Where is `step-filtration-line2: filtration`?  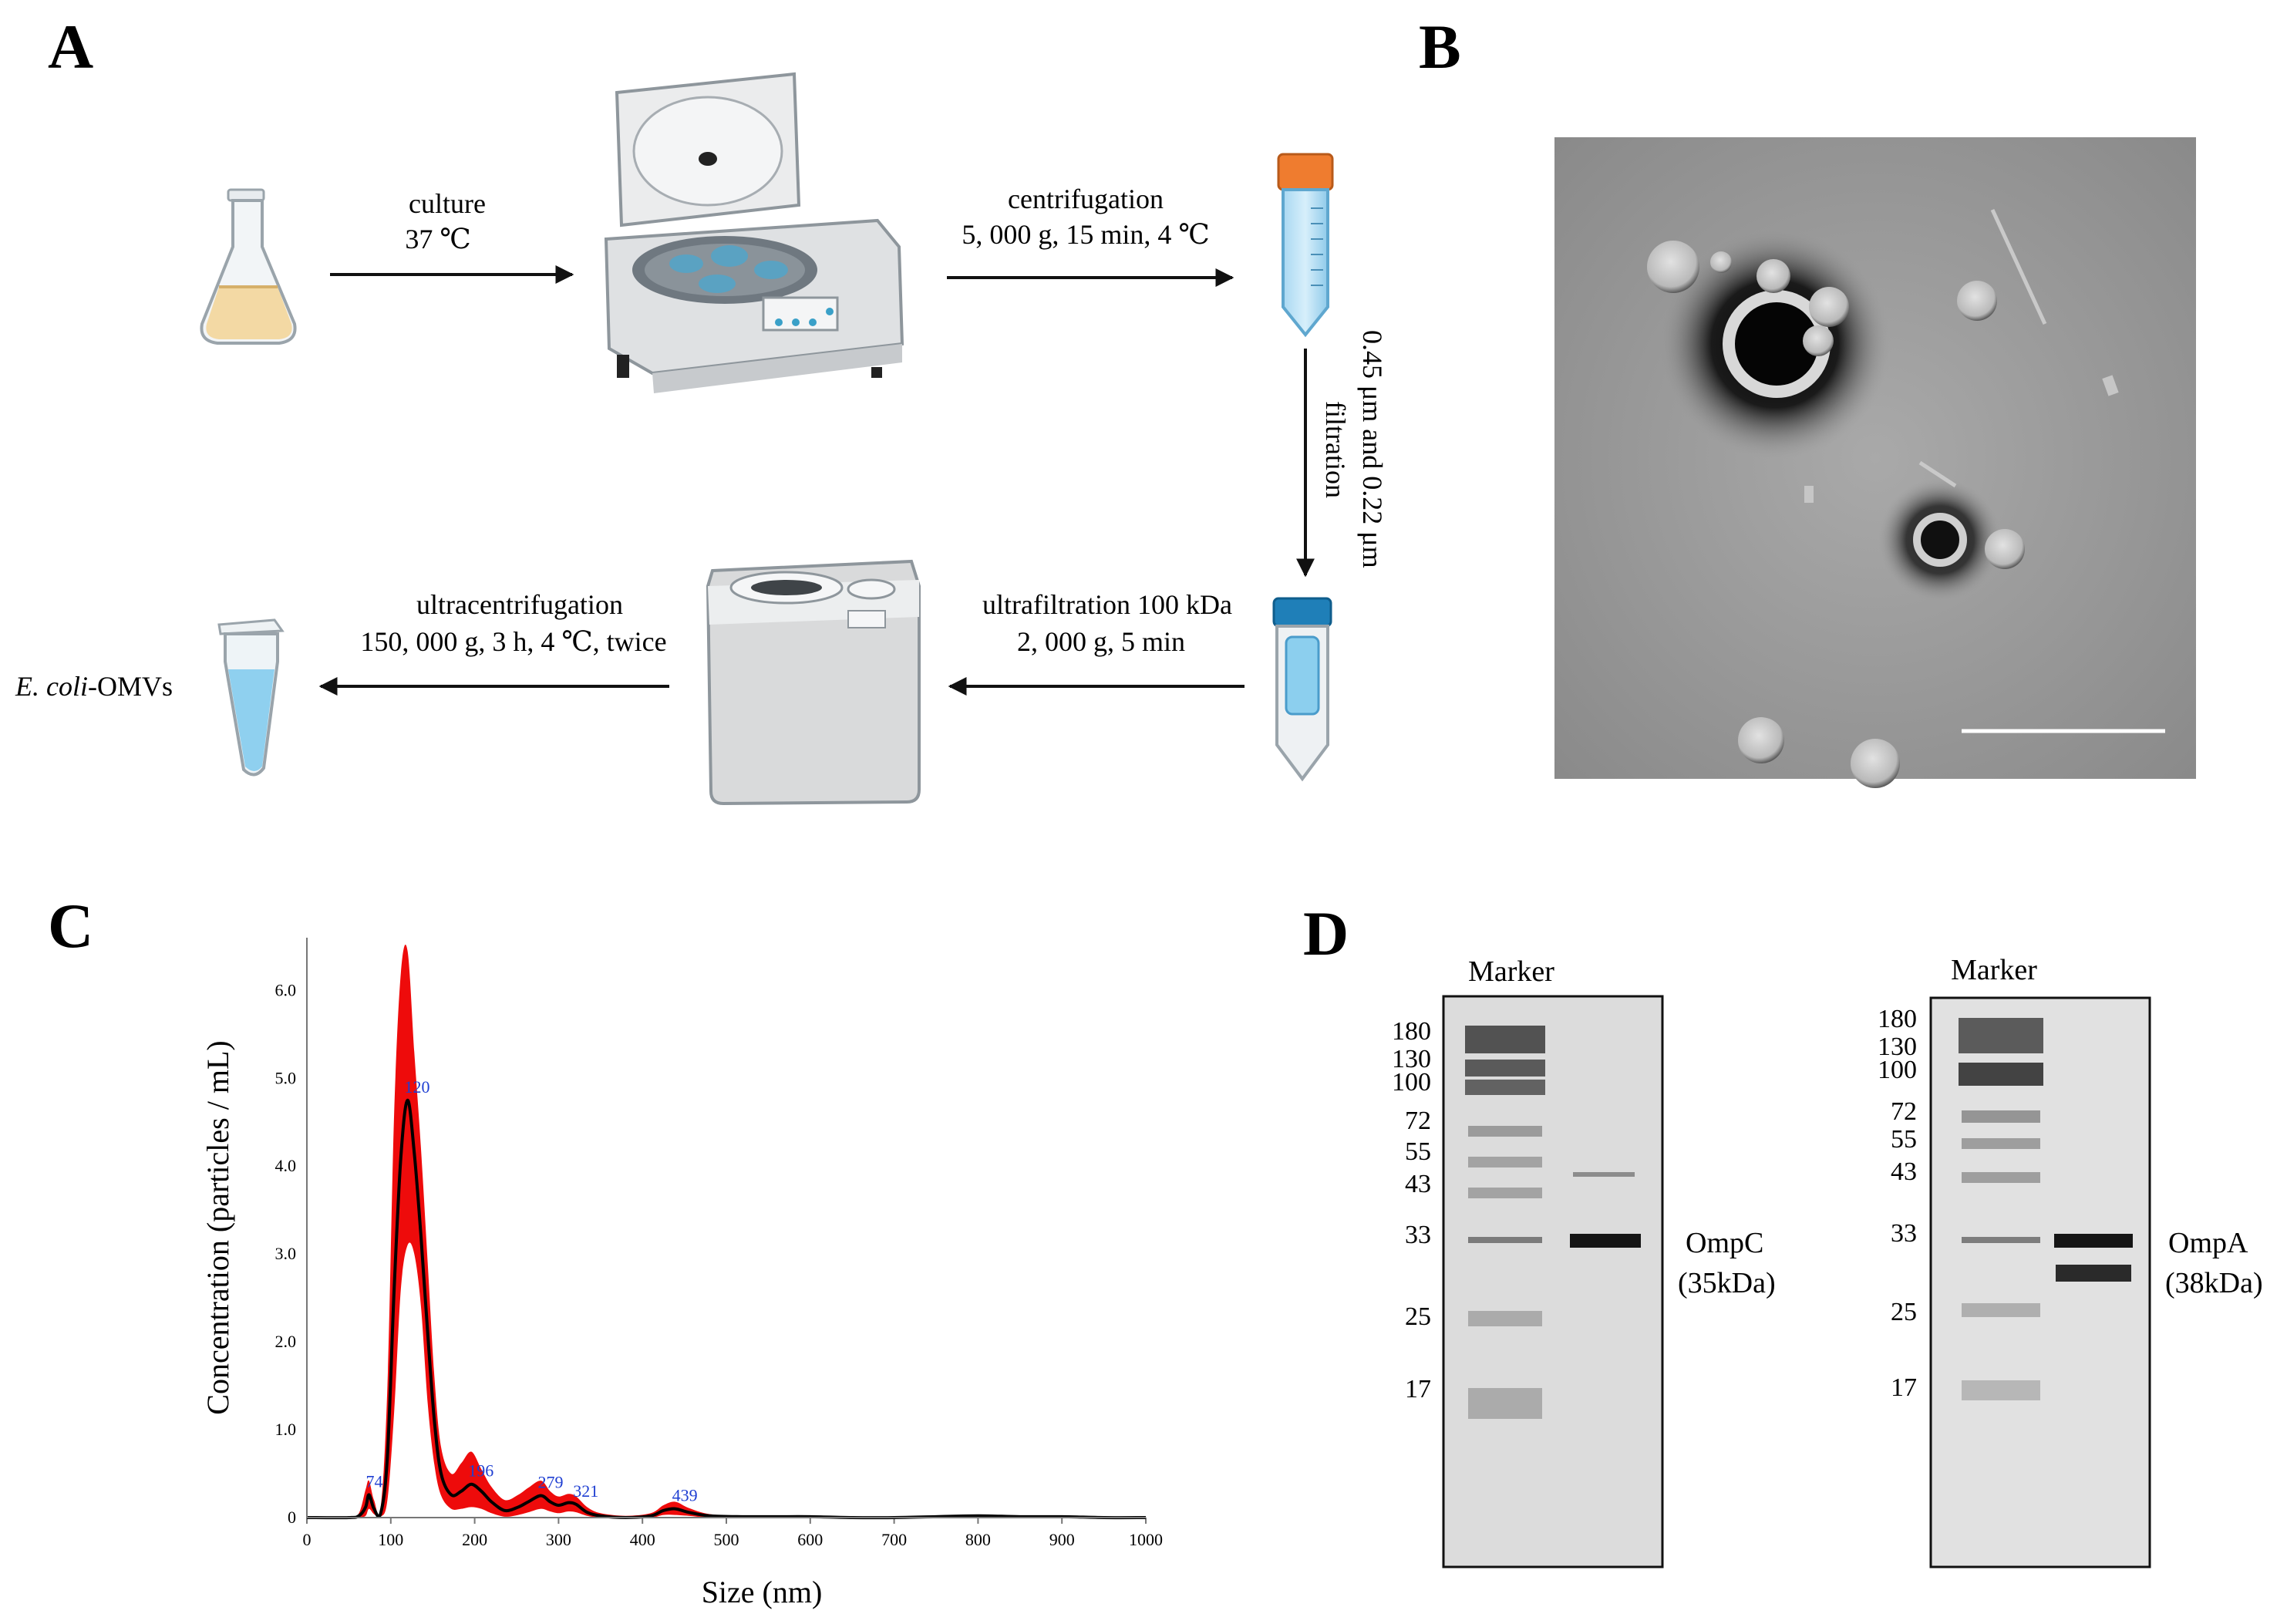 step-filtration-line2: filtration is located at coordinates (1335, 449).